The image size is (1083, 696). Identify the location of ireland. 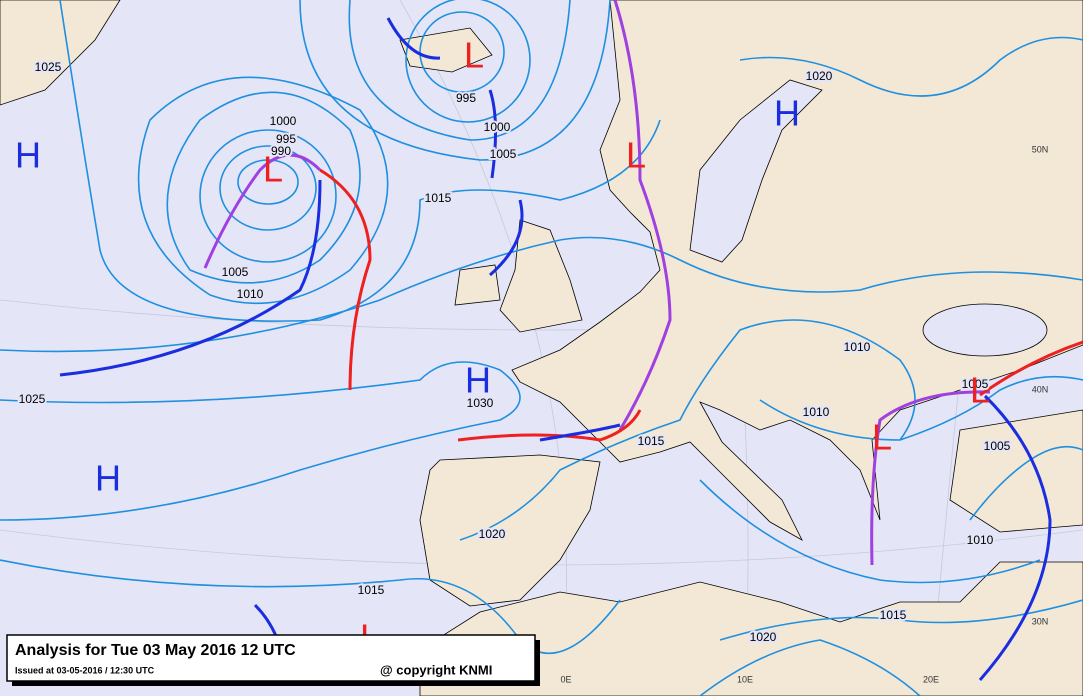
(477, 285).